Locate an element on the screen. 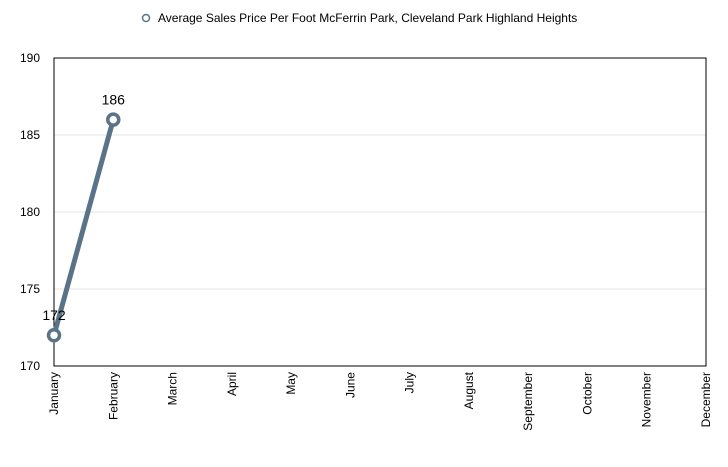 This screenshot has height=467, width=728. y-tick-label: 180 is located at coordinates (30, 212).